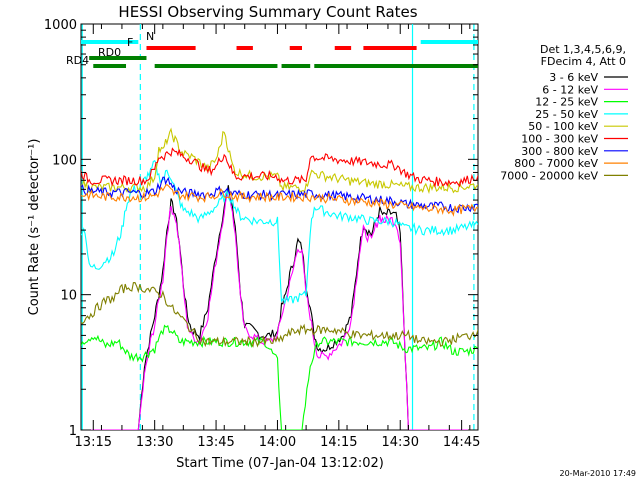  I want to click on observing-flags: NF RD0 RD4, so click(272, 49).